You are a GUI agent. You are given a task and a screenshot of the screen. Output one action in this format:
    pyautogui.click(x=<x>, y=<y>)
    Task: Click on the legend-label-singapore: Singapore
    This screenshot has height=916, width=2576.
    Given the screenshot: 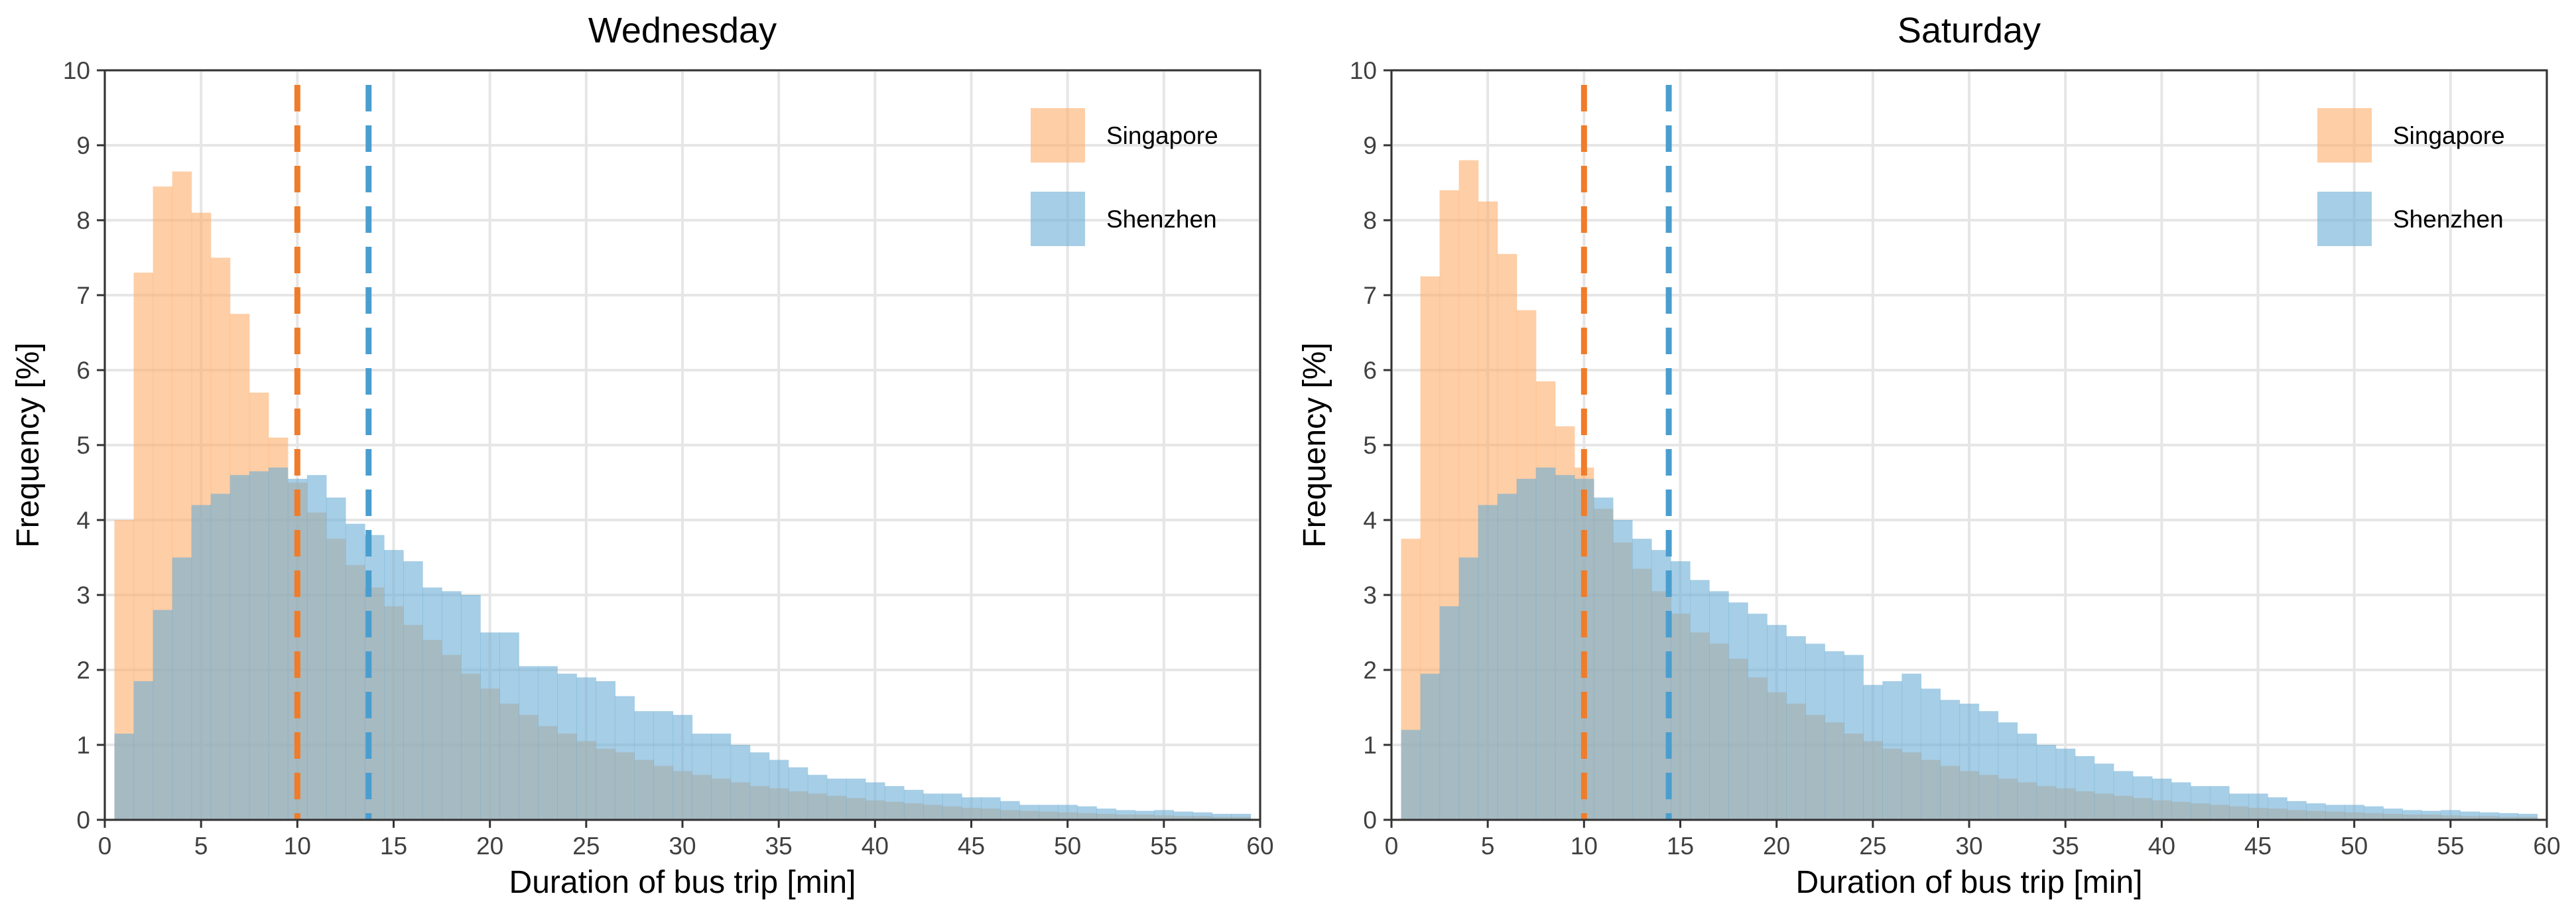 What is the action you would take?
    pyautogui.click(x=1162, y=135)
    